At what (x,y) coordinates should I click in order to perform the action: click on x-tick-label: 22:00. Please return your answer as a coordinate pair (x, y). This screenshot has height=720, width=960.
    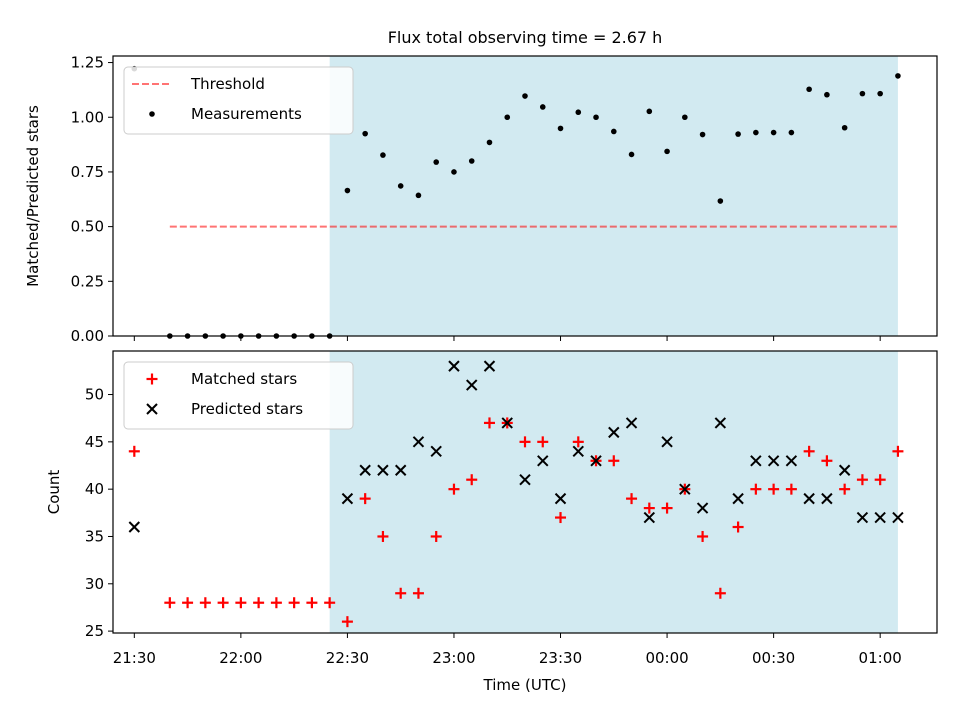
    Looking at the image, I should click on (240, 658).